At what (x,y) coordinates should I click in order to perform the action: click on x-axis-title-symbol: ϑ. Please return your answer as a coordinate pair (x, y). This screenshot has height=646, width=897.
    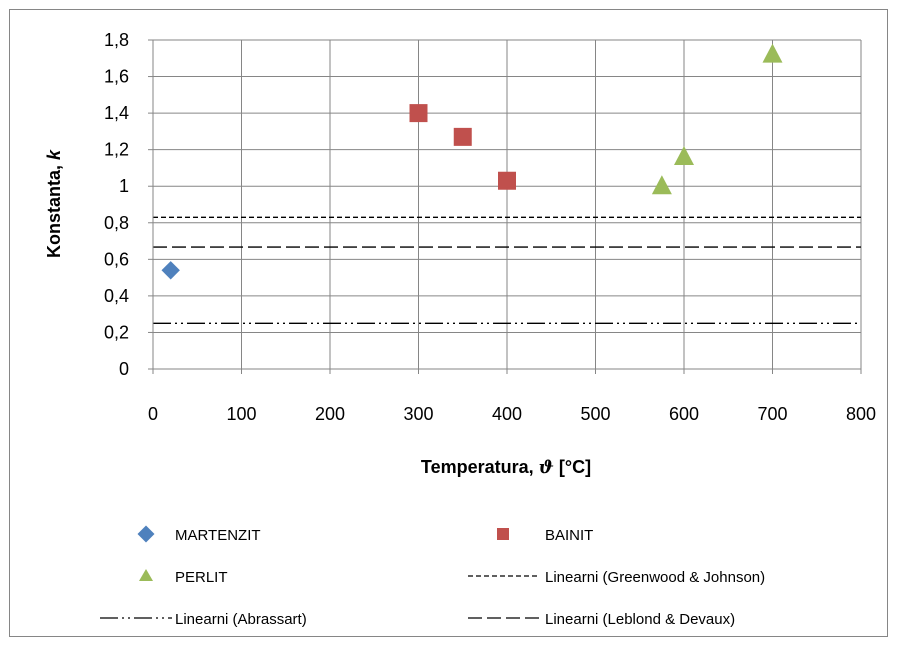
    Looking at the image, I should click on (546, 467).